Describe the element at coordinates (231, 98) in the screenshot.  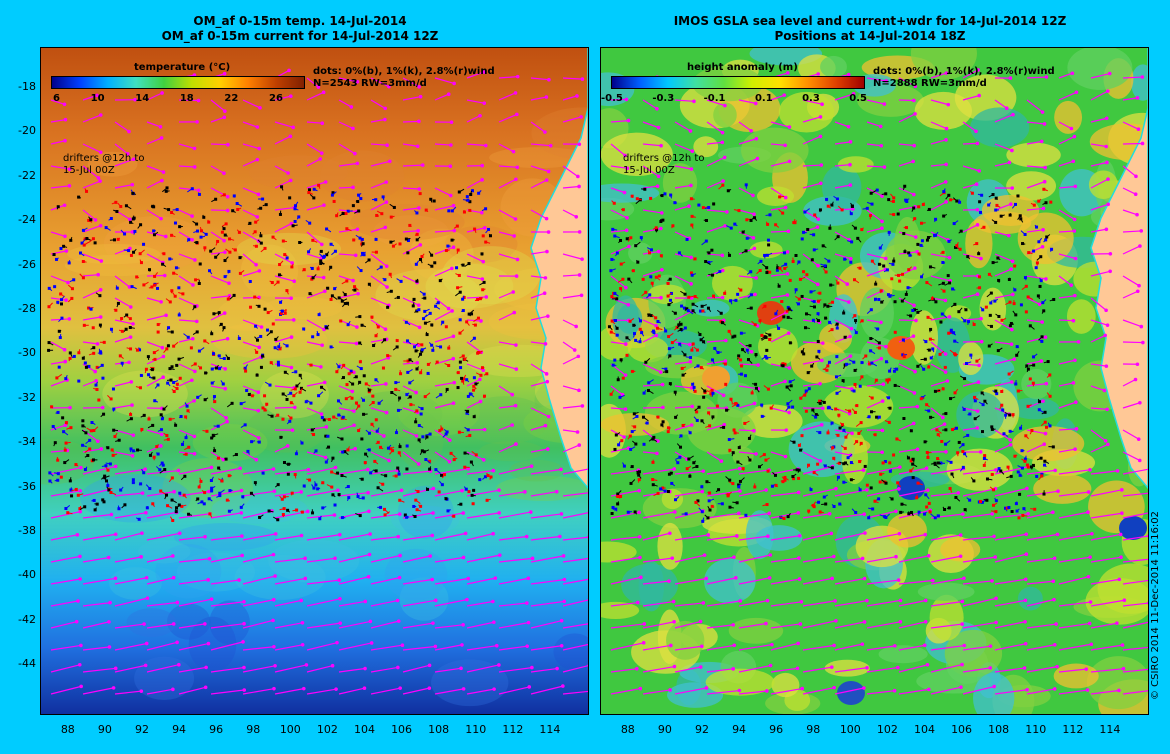
I see `cbar-tick: 22` at that location.